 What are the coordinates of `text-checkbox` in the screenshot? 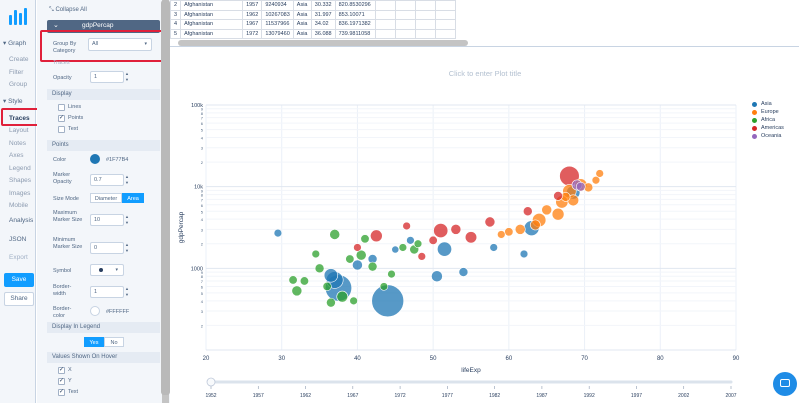 It's located at (61, 129).